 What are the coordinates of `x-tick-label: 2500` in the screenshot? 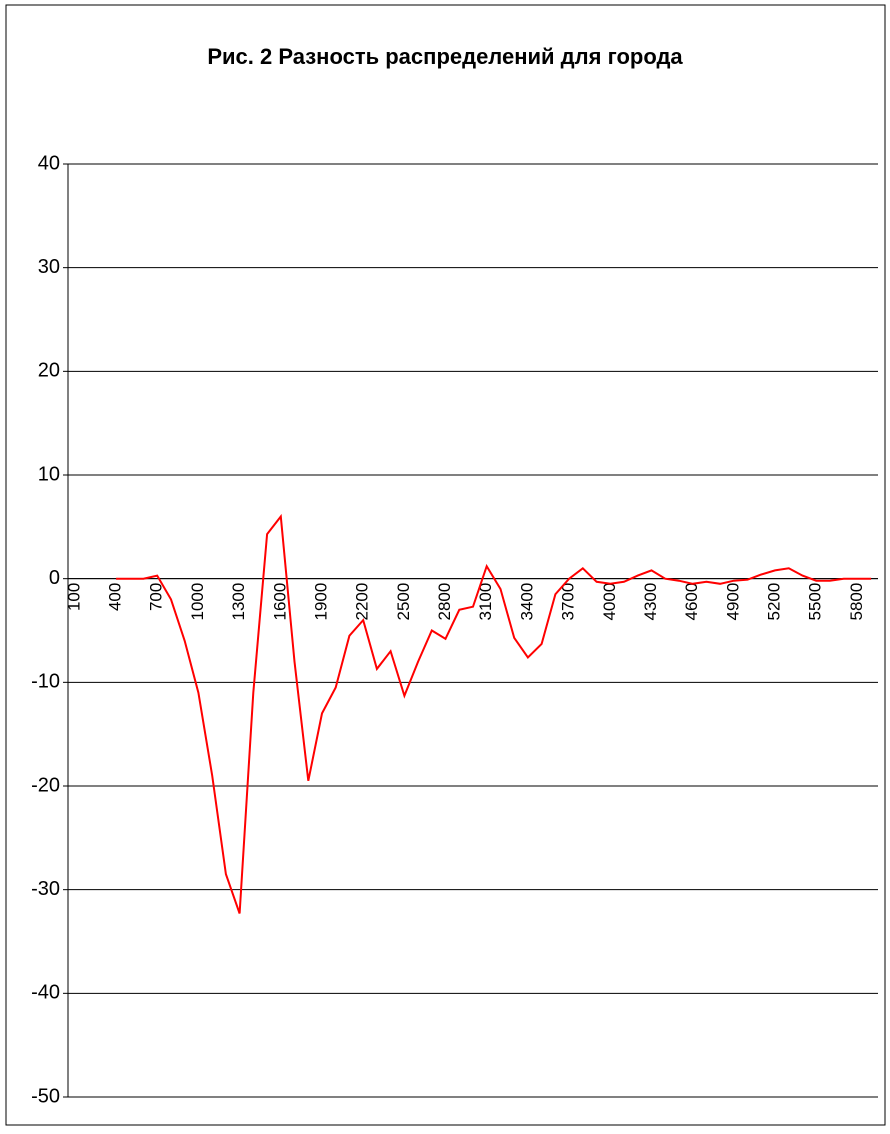 It's located at (403, 602).